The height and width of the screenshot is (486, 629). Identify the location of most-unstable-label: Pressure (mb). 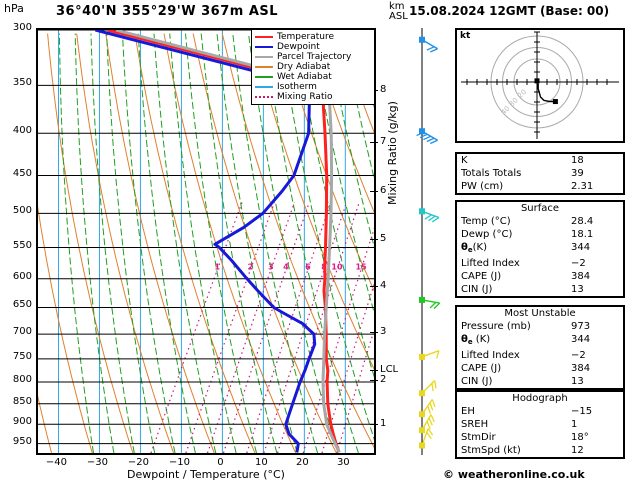
(496, 326).